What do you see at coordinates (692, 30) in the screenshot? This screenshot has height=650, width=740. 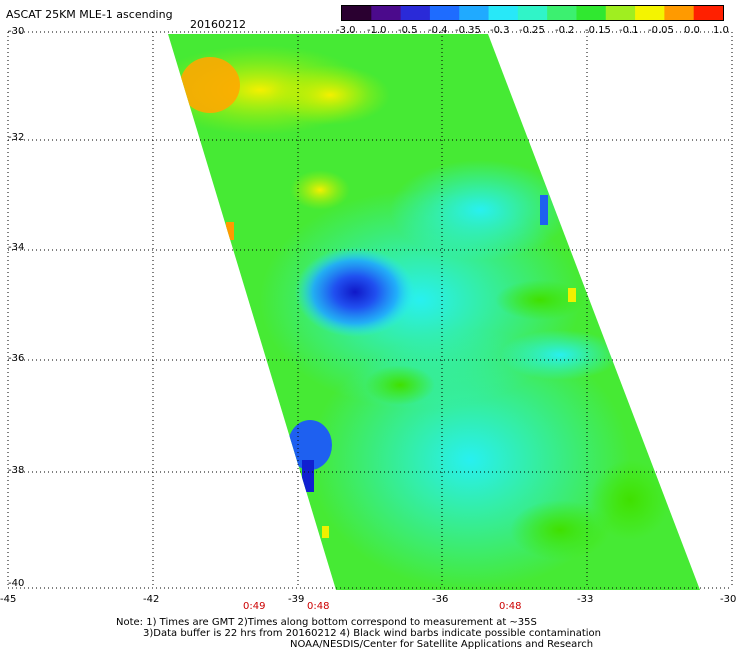 I see `colorbar-label: 0.0` at bounding box center [692, 30].